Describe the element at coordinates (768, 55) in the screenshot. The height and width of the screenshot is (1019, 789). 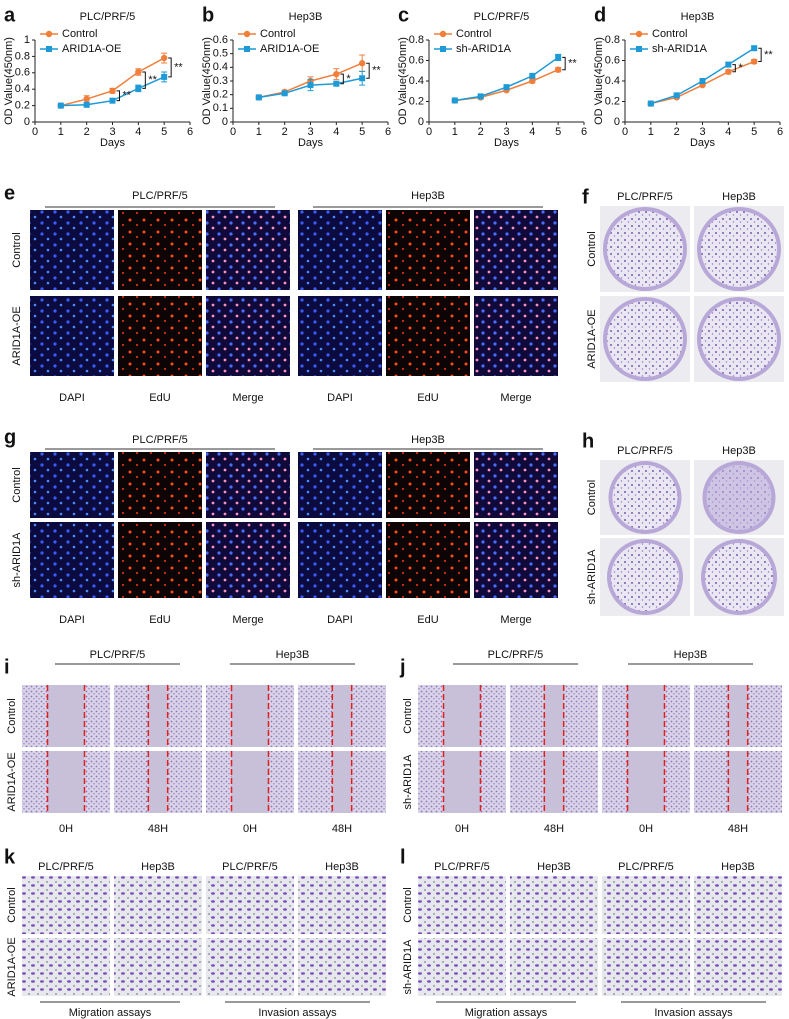
I see `significance-label: **` at that location.